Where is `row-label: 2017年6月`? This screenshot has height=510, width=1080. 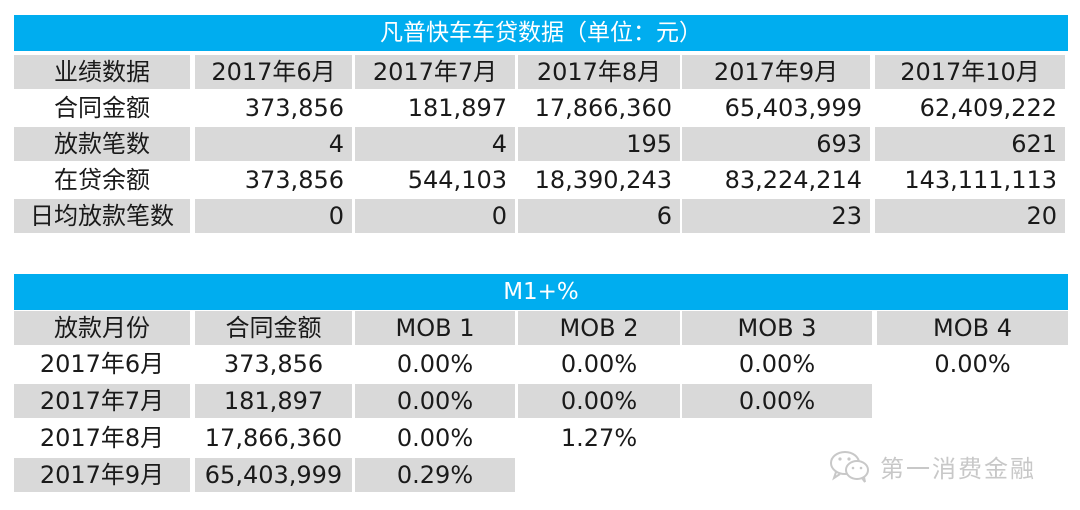 row-label: 2017年6月 is located at coordinates (102, 364).